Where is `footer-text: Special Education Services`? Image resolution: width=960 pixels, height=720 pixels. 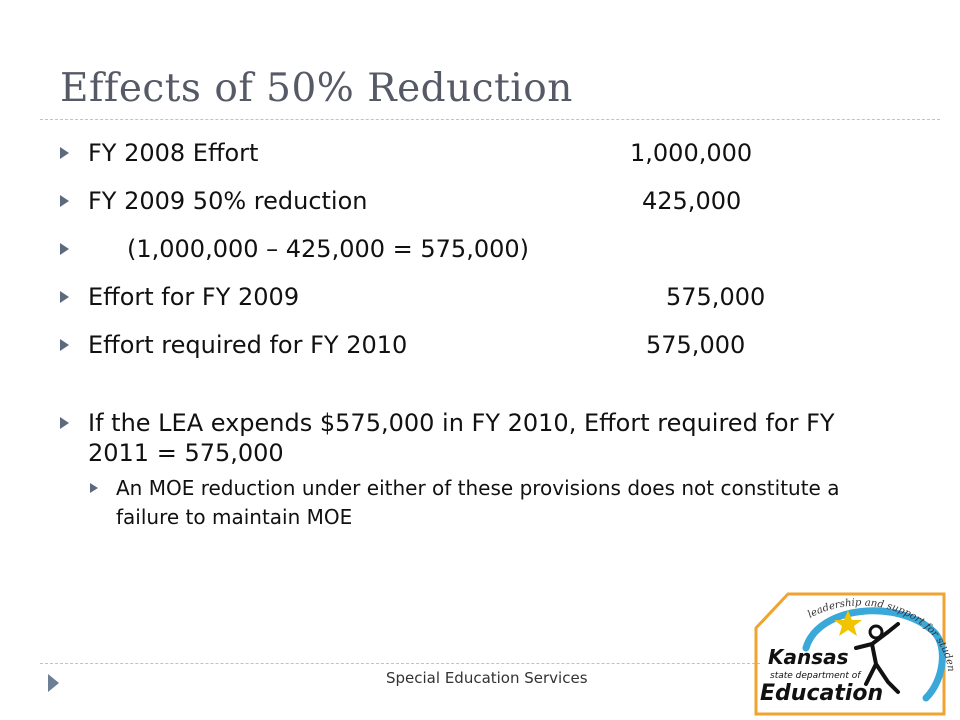
footer-text: Special Education Services is located at coordinates (487, 678).